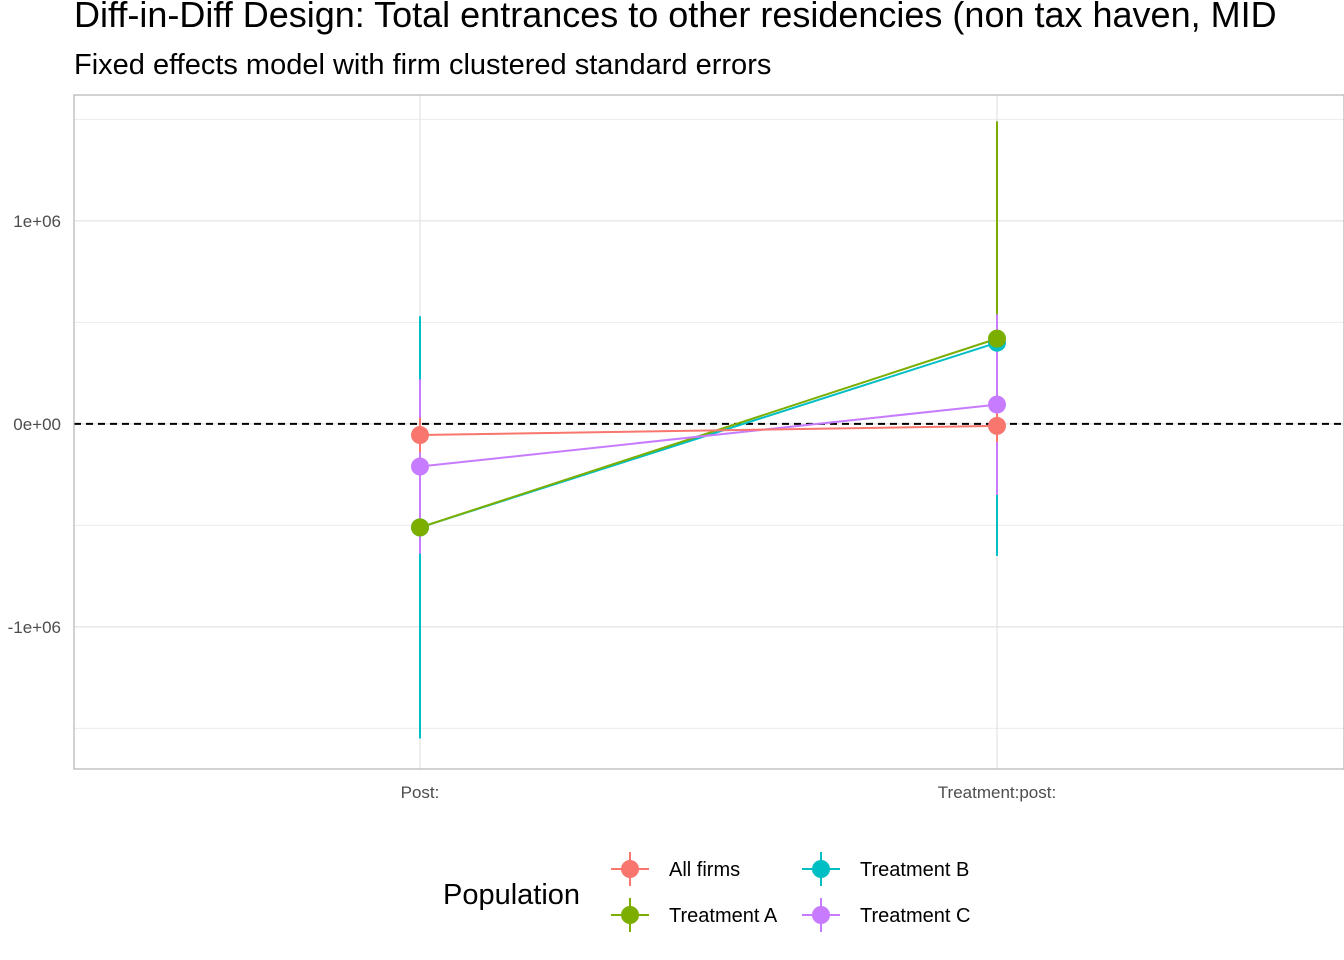 Image resolution: width=1344 pixels, height=960 pixels. What do you see at coordinates (37, 221) in the screenshot?
I see `y-tick-label: 1e+06` at bounding box center [37, 221].